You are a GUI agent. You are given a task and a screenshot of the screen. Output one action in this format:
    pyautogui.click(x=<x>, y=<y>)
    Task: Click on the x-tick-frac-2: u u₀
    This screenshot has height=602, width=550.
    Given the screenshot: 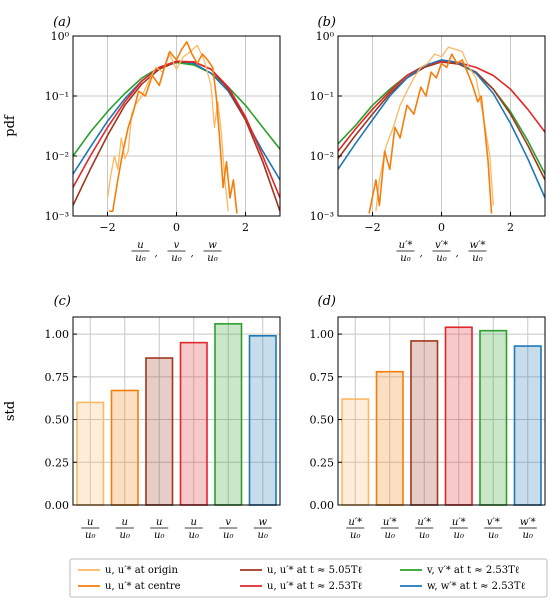 What is the action you would take?
    pyautogui.click(x=159, y=529)
    